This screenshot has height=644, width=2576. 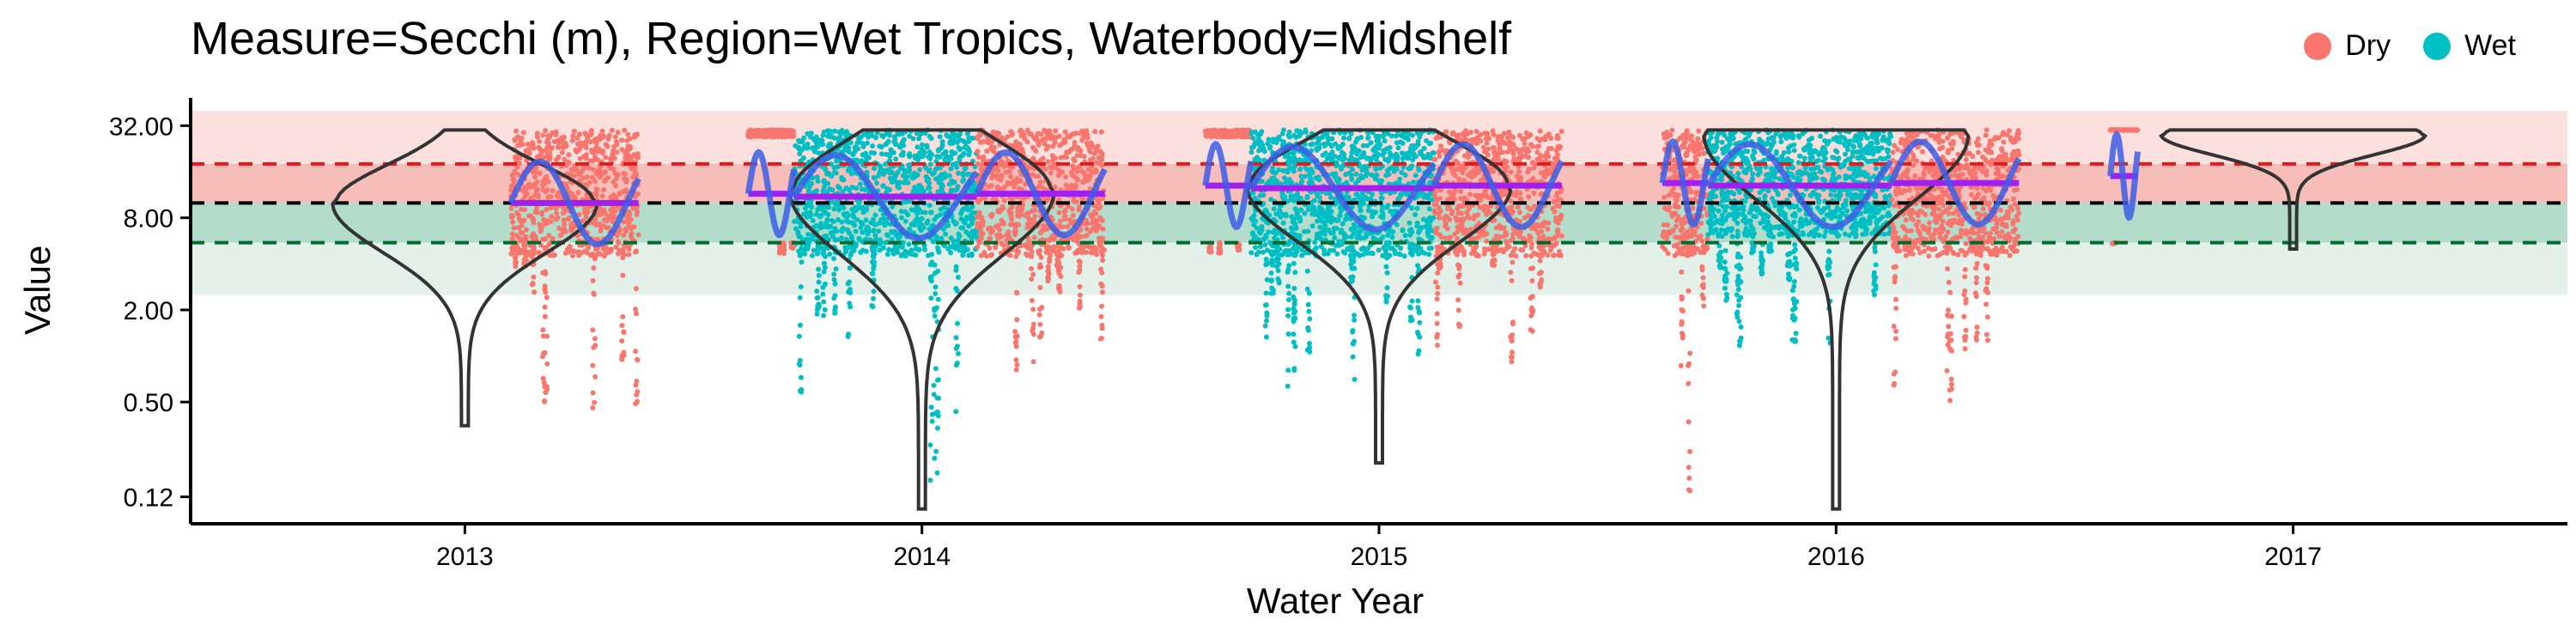 What do you see at coordinates (1836, 319) in the screenshot?
I see `violin-2016` at bounding box center [1836, 319].